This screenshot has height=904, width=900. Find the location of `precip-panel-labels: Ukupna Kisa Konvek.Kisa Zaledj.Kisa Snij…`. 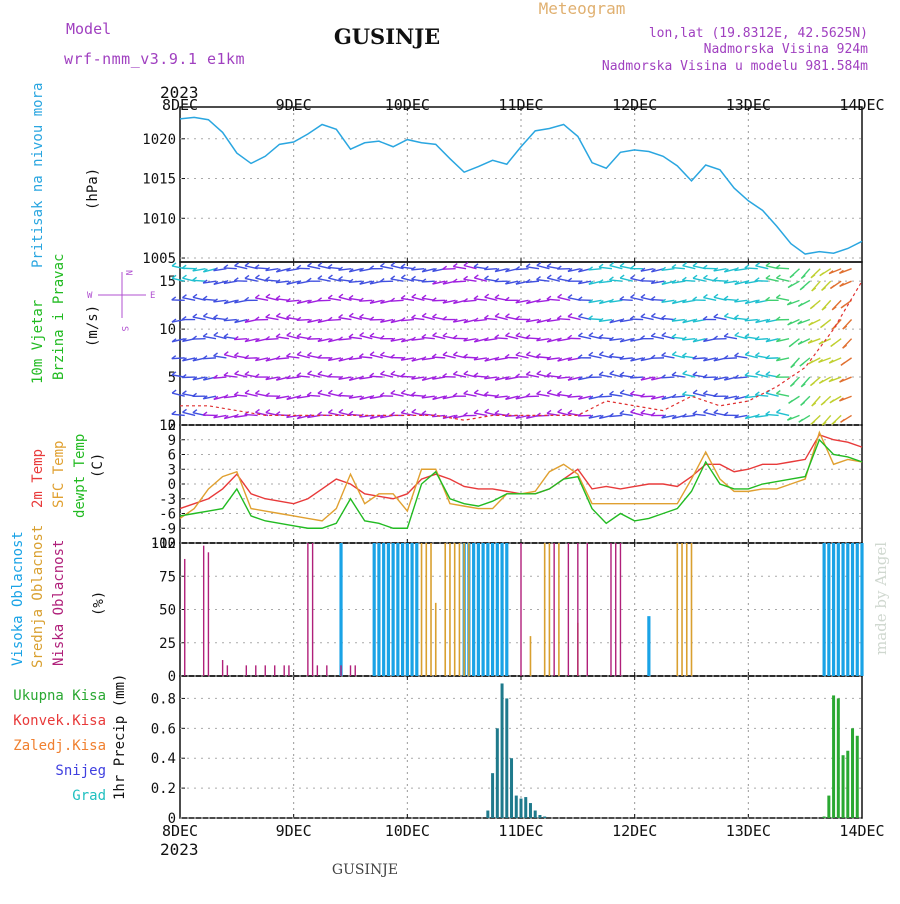

precip-panel-labels: Ukupna Kisa Konvek.Kisa Zaledj.Kisa Snij… is located at coordinates (70, 739).